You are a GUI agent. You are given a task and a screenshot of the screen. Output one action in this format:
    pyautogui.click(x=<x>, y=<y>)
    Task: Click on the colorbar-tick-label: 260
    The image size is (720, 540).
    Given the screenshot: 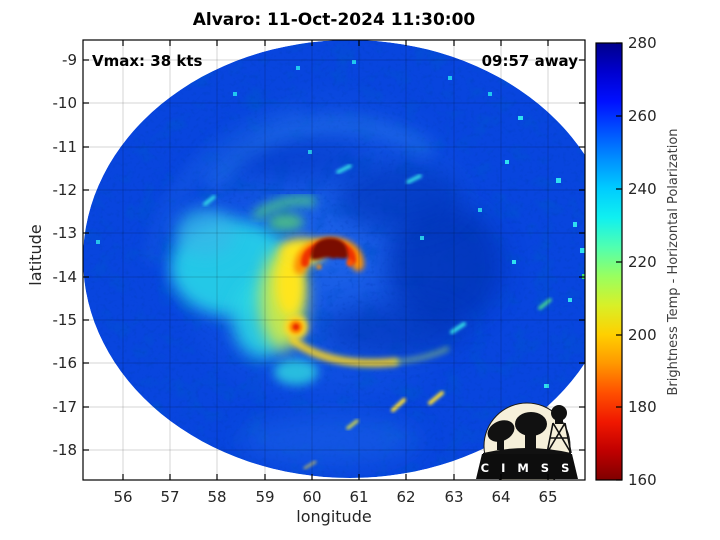 What is the action you would take?
    pyautogui.click(x=642, y=116)
    